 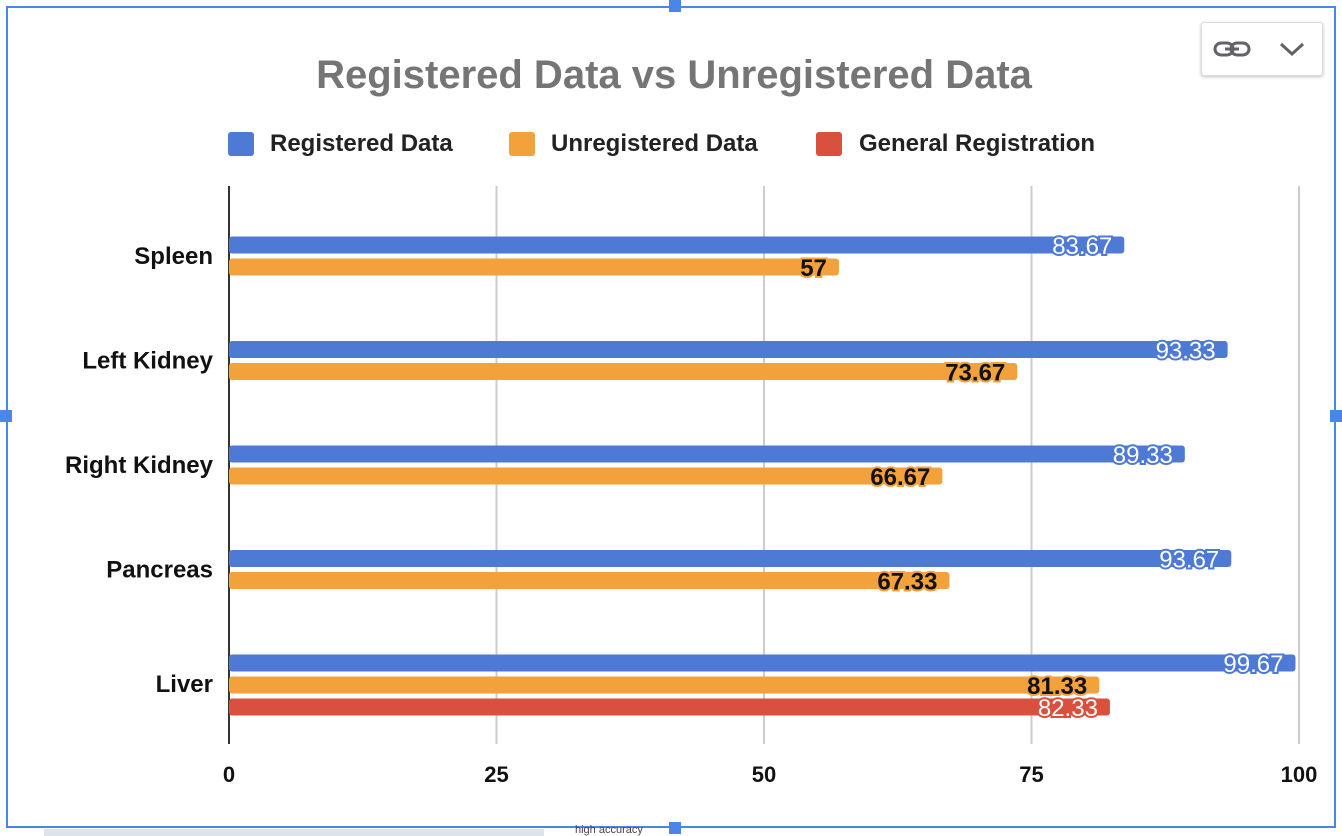 I want to click on category-label-1: Left Kidney, so click(x=147, y=361).